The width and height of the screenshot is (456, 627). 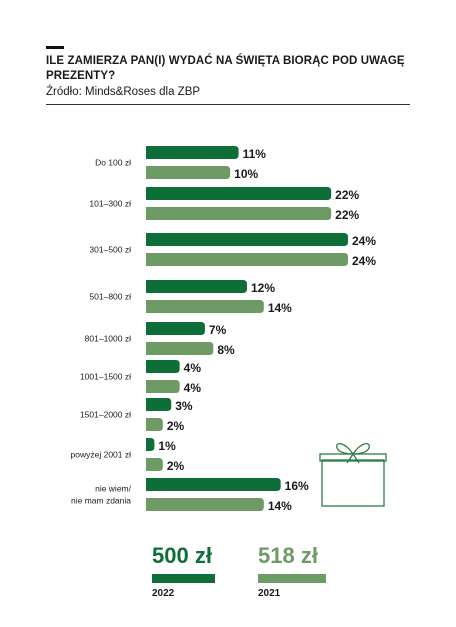 I want to click on summary-value-2021: 518 zł, so click(x=288, y=555).